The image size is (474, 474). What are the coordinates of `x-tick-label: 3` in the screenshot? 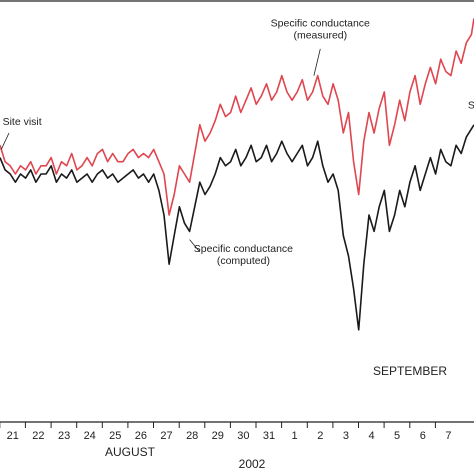 It's located at (346, 436).